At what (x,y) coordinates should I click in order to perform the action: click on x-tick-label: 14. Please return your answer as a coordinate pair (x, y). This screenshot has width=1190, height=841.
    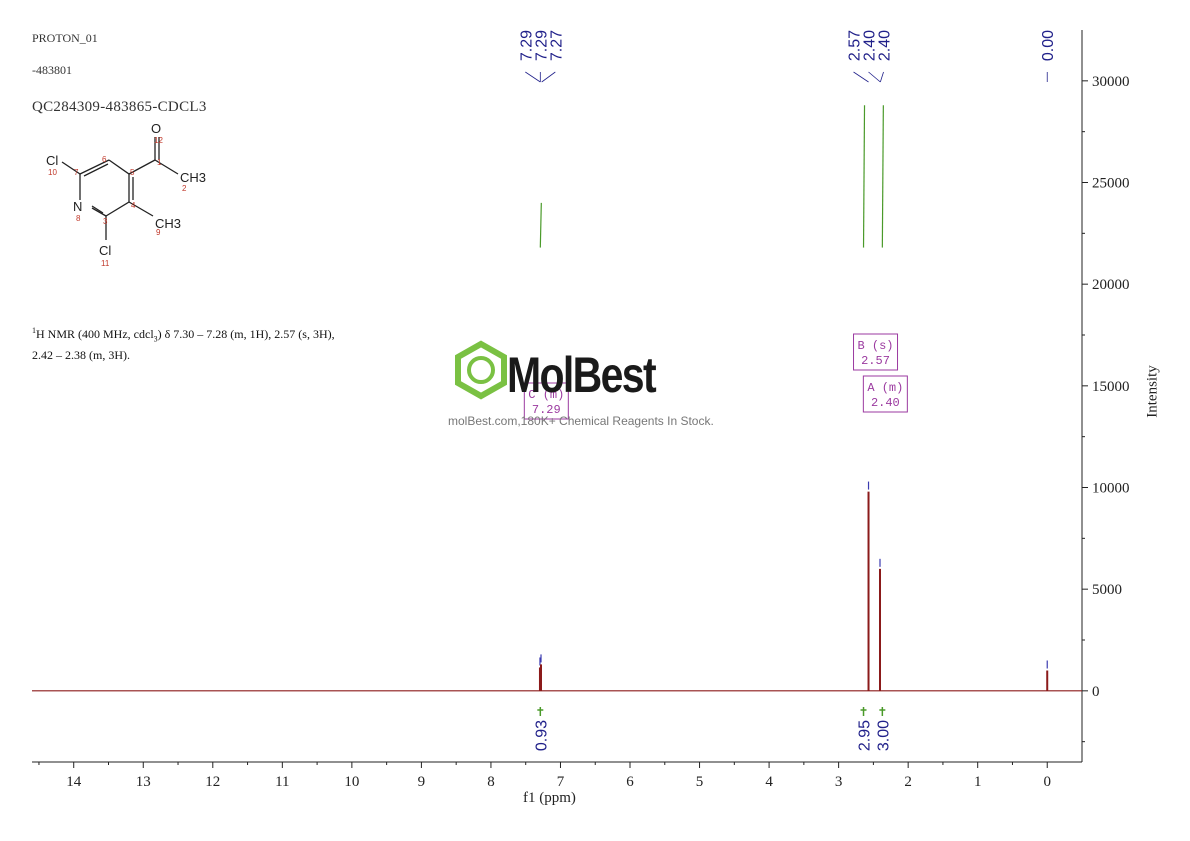
    Looking at the image, I should click on (74, 782).